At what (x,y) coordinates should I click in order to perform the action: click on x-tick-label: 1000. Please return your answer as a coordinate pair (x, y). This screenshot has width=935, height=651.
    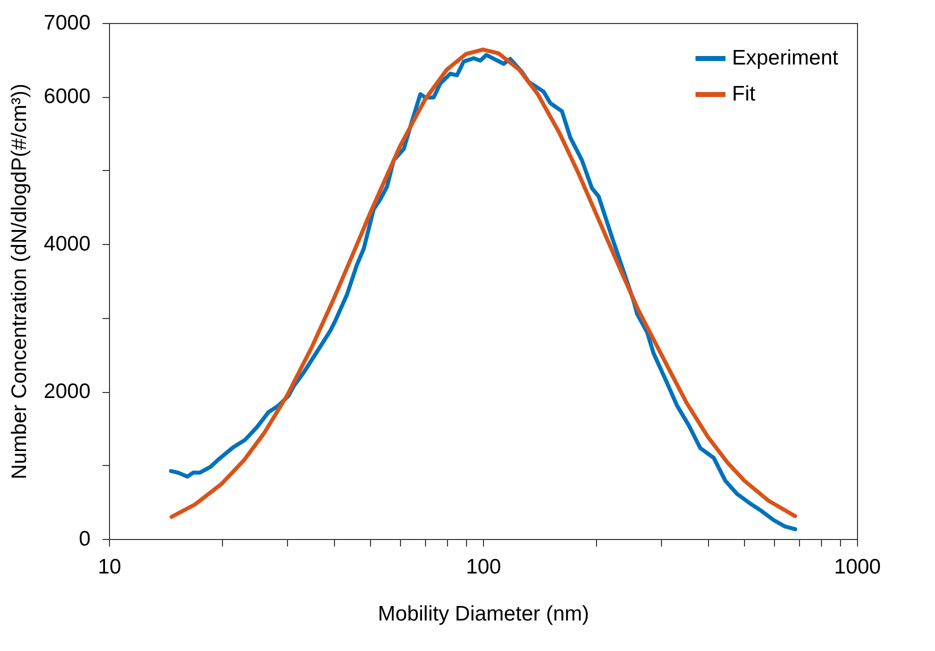
    Looking at the image, I should click on (857, 567).